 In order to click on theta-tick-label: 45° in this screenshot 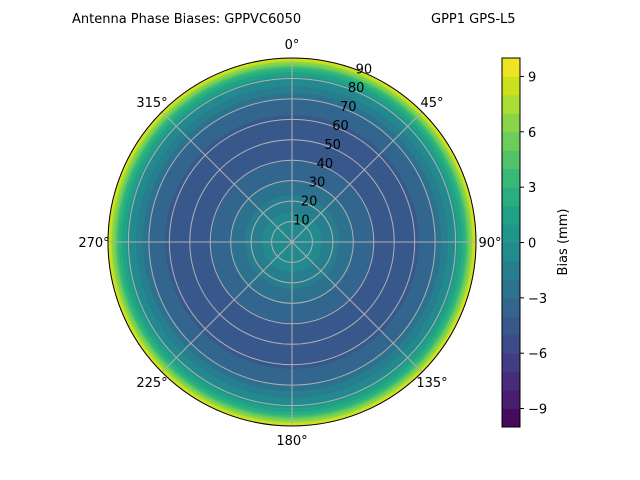, I will do `click(431, 103)`.